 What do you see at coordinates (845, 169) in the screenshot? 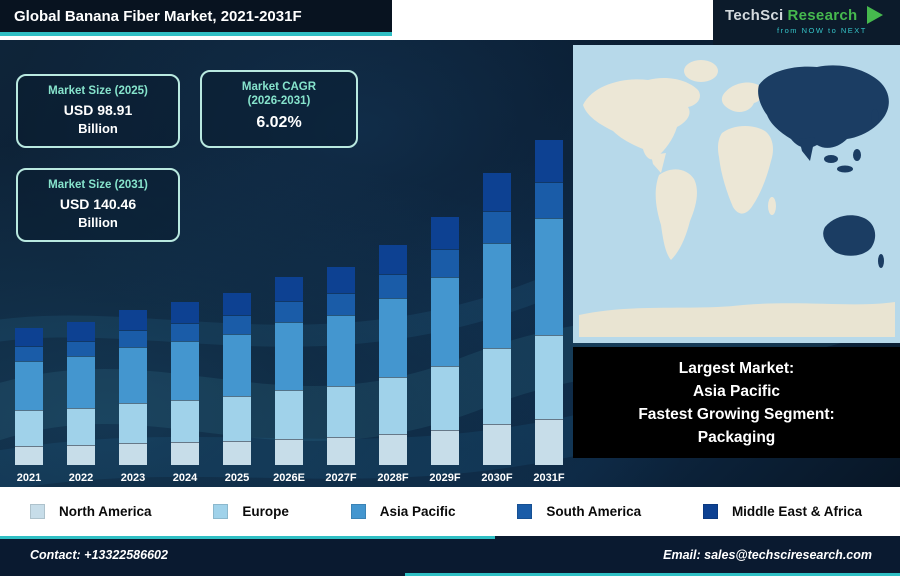
I see `indonesia` at bounding box center [845, 169].